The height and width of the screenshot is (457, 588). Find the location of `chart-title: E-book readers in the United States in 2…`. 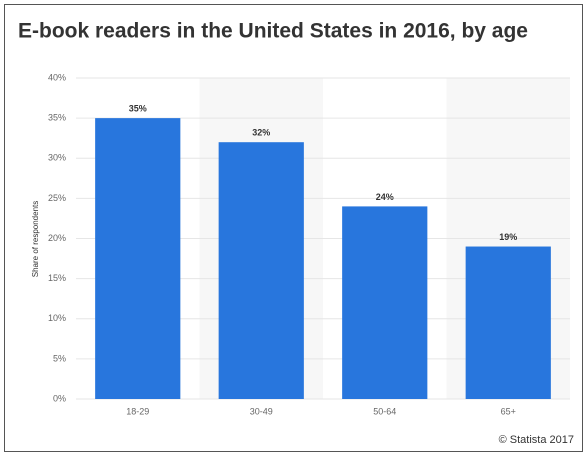

chart-title: E-book readers in the United States in 2… is located at coordinates (273, 31).